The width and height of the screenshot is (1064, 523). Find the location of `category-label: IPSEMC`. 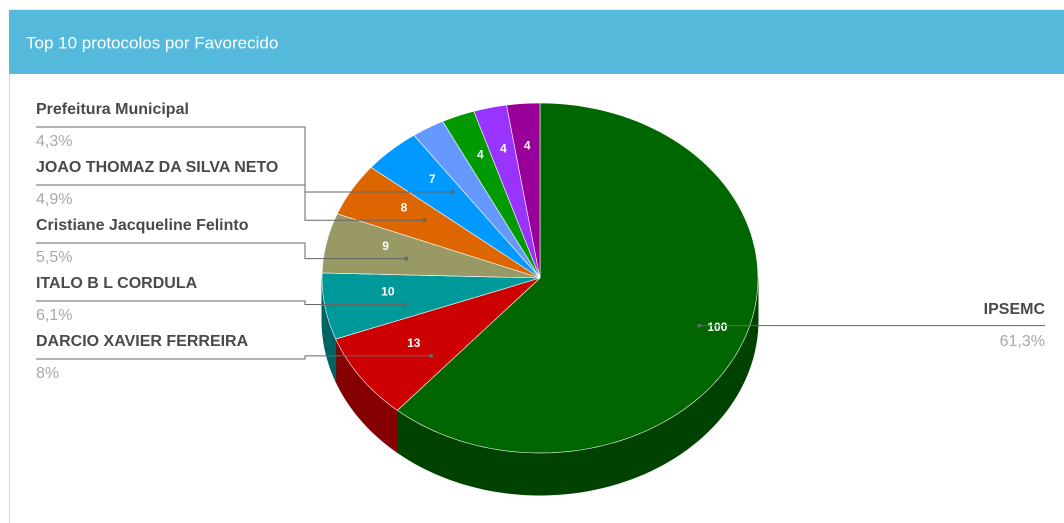

category-label: IPSEMC is located at coordinates (1015, 309).